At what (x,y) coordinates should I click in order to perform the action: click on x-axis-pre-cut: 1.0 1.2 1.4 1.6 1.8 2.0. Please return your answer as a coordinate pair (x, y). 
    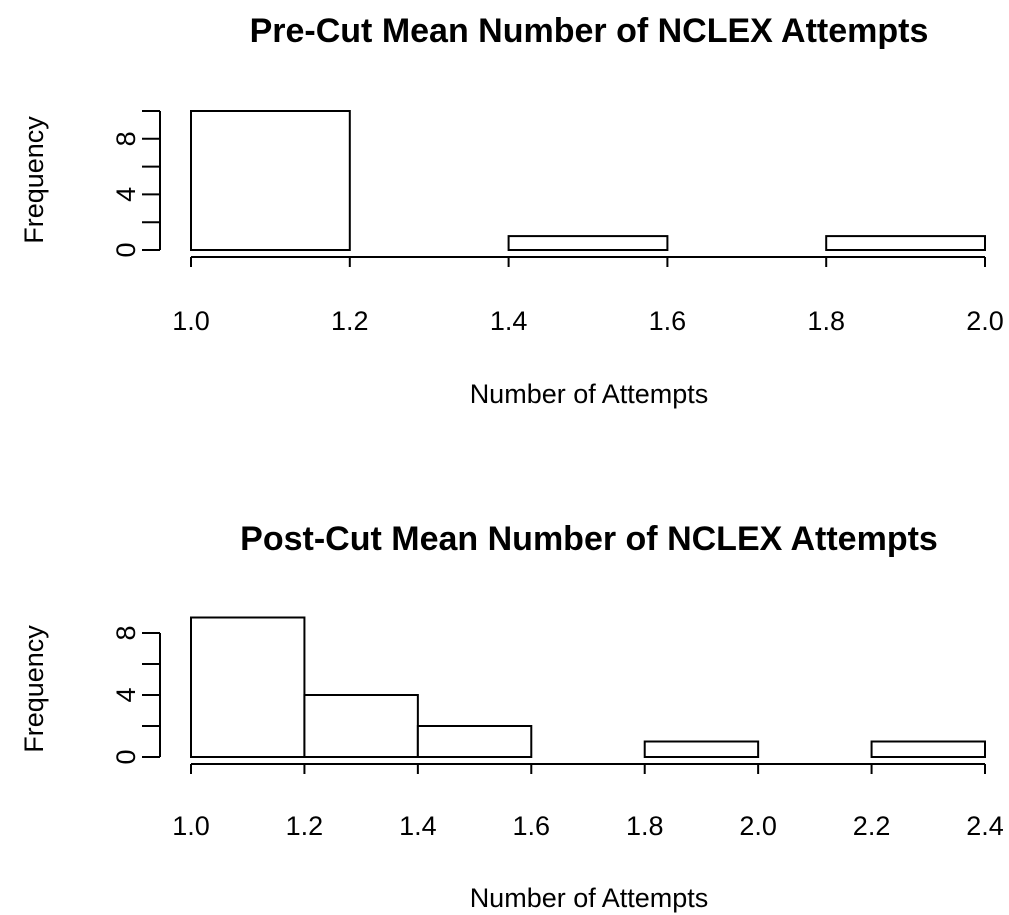
    Looking at the image, I should click on (588, 296).